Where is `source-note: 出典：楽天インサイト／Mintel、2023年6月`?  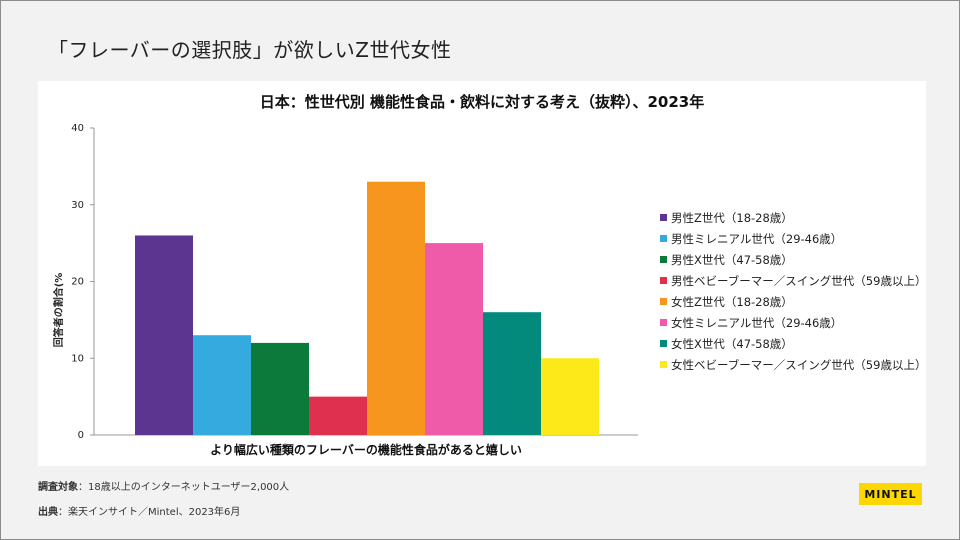
source-note: 出典：楽天インサイト／Mintel、2023年6月 is located at coordinates (139, 510).